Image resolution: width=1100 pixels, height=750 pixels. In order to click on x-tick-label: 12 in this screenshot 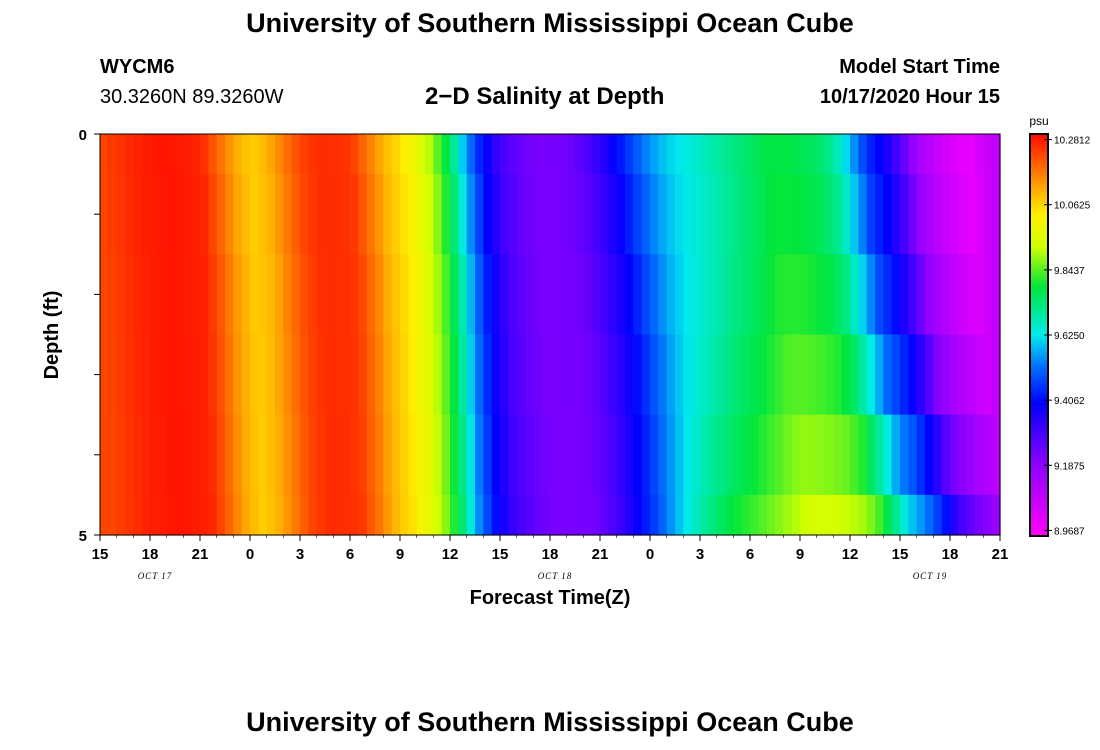, I will do `click(450, 554)`.